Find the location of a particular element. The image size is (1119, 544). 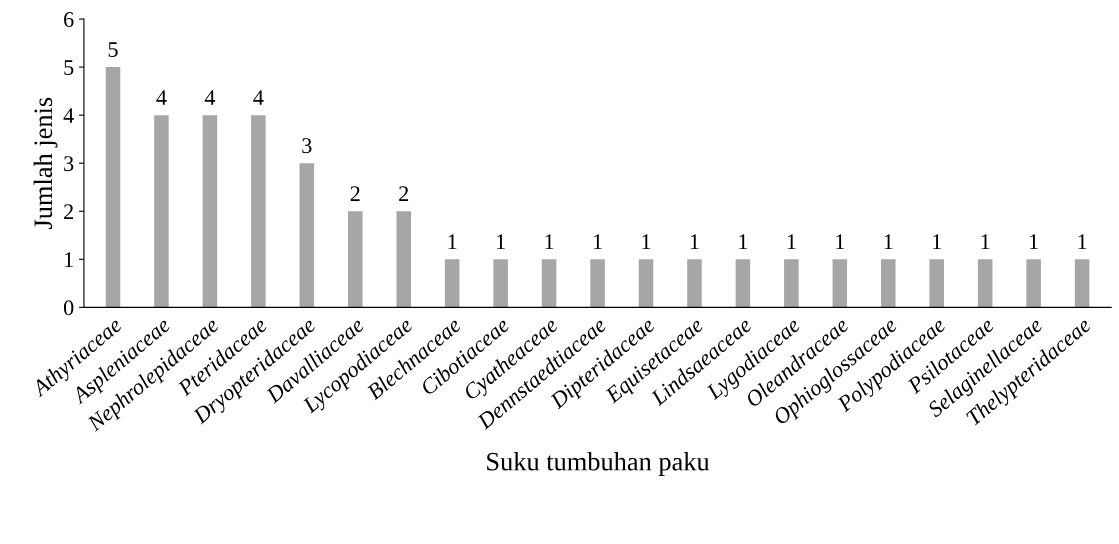

y-tick-label: 4 is located at coordinates (68, 115).